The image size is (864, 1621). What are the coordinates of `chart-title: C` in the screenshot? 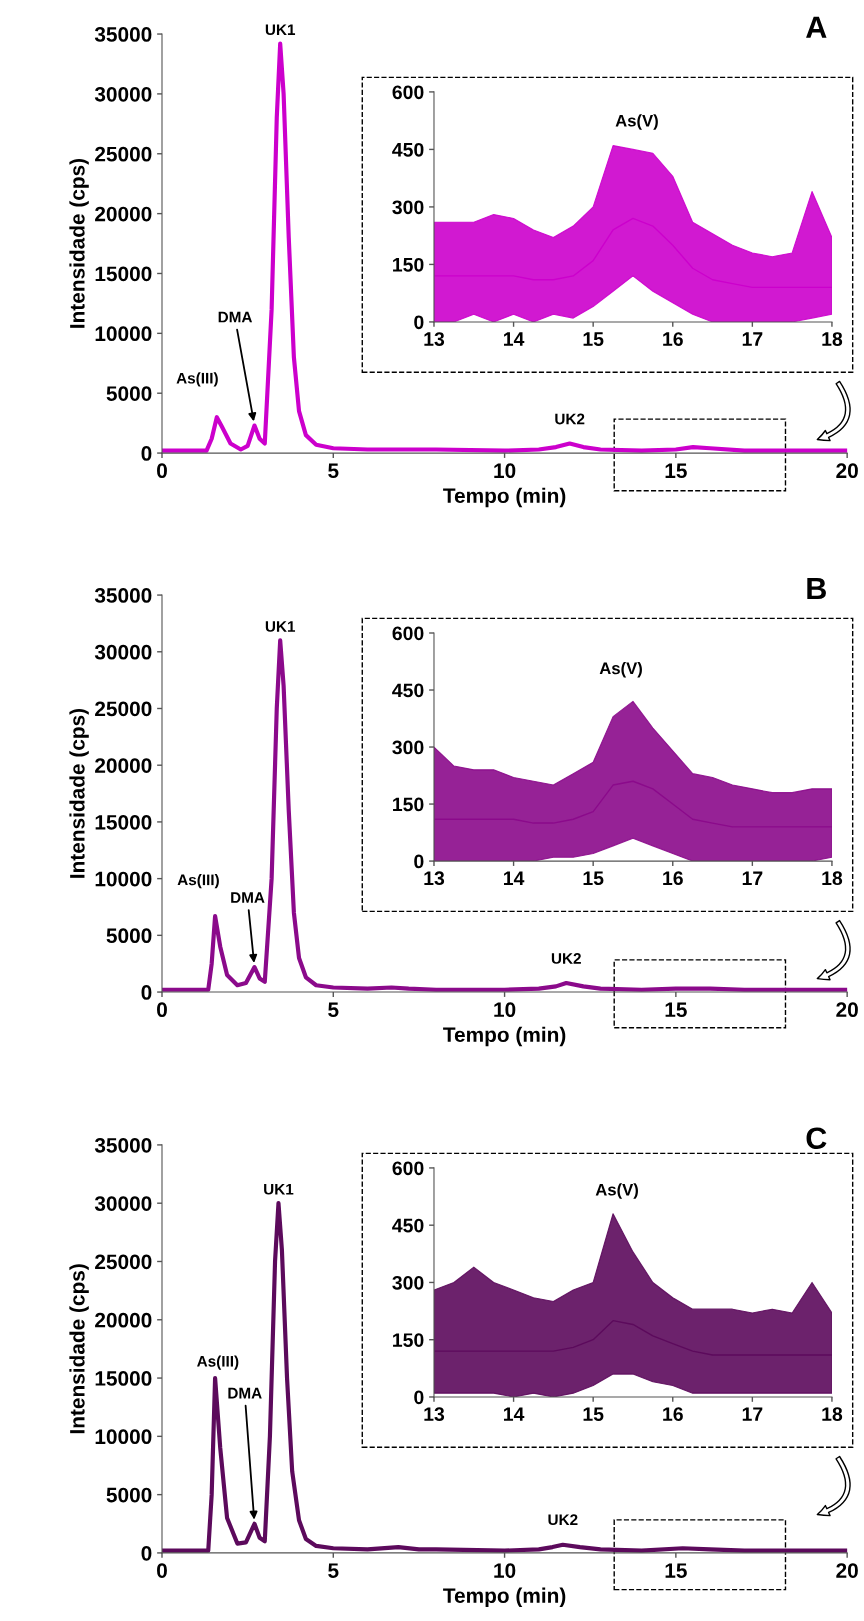 It's located at (816, 1138).